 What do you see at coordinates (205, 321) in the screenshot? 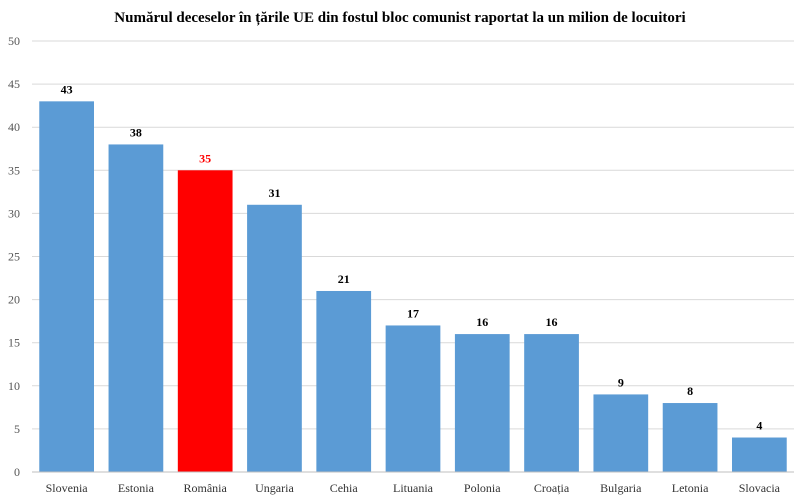
I see `bar-românia` at bounding box center [205, 321].